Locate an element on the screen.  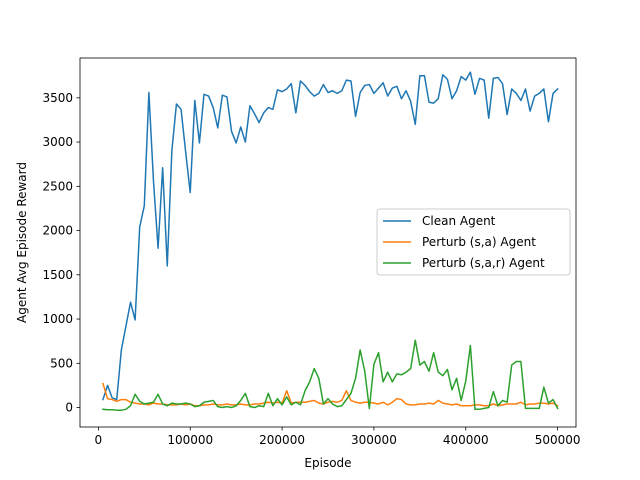
y-tick-label: 500 is located at coordinates (61, 363).